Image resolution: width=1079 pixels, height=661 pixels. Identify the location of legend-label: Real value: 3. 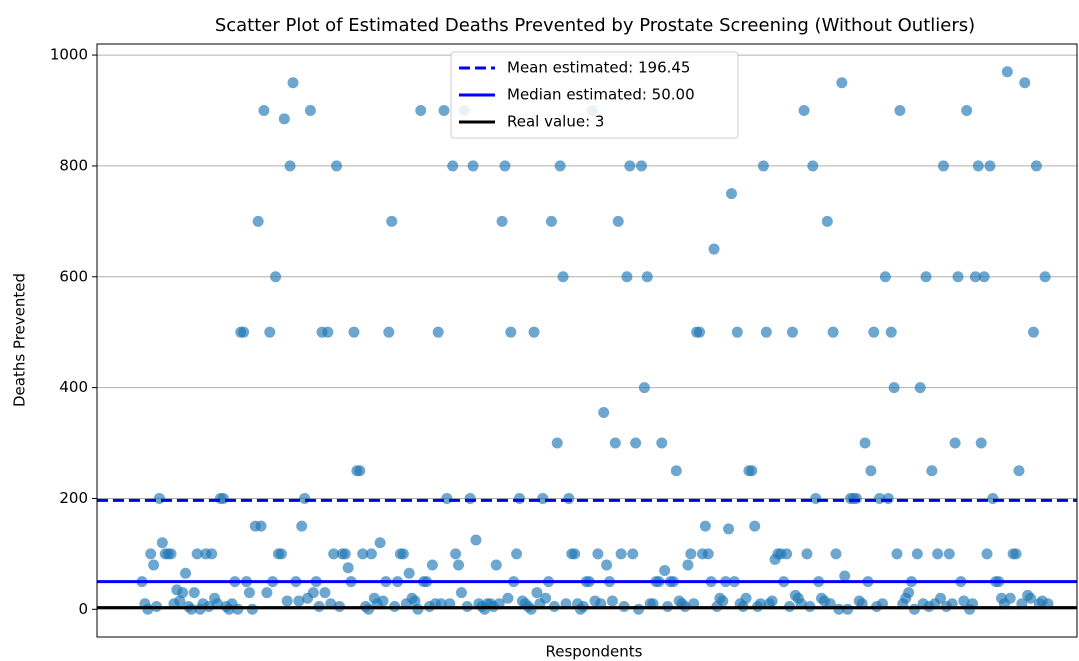
(555, 122).